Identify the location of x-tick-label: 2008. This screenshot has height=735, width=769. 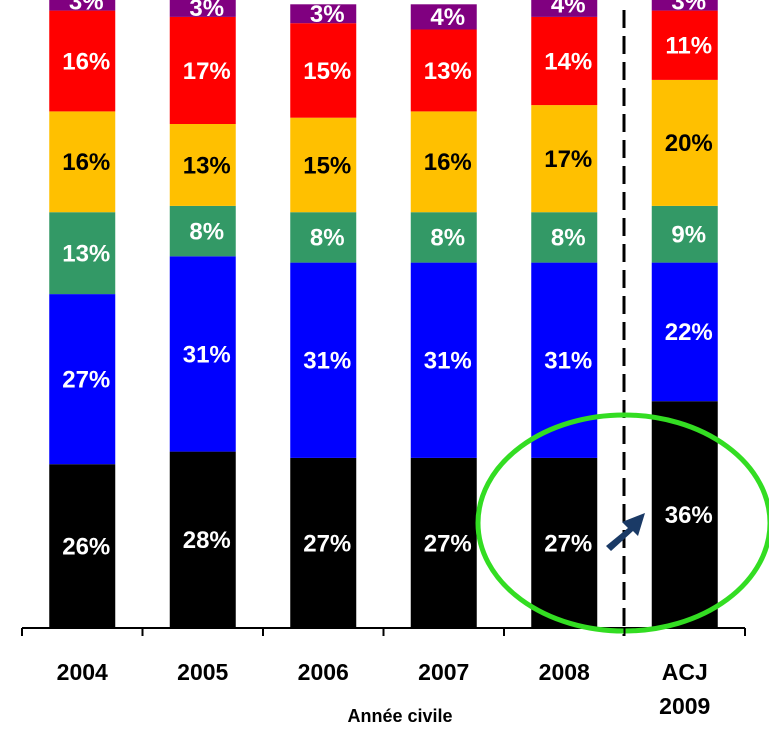
(564, 672).